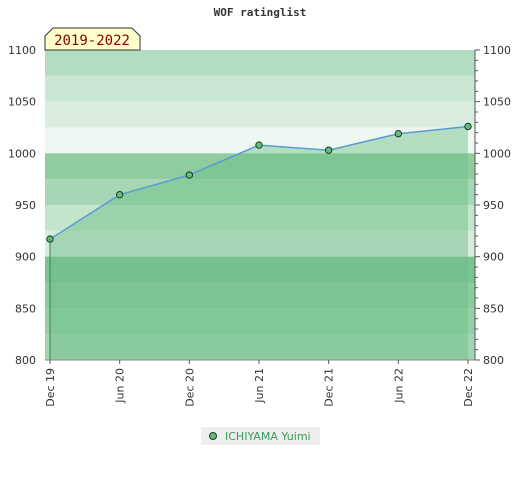  Describe the element at coordinates (268, 436) in the screenshot. I see `legend-series-name: ICHIYAMA Yuimi` at that location.